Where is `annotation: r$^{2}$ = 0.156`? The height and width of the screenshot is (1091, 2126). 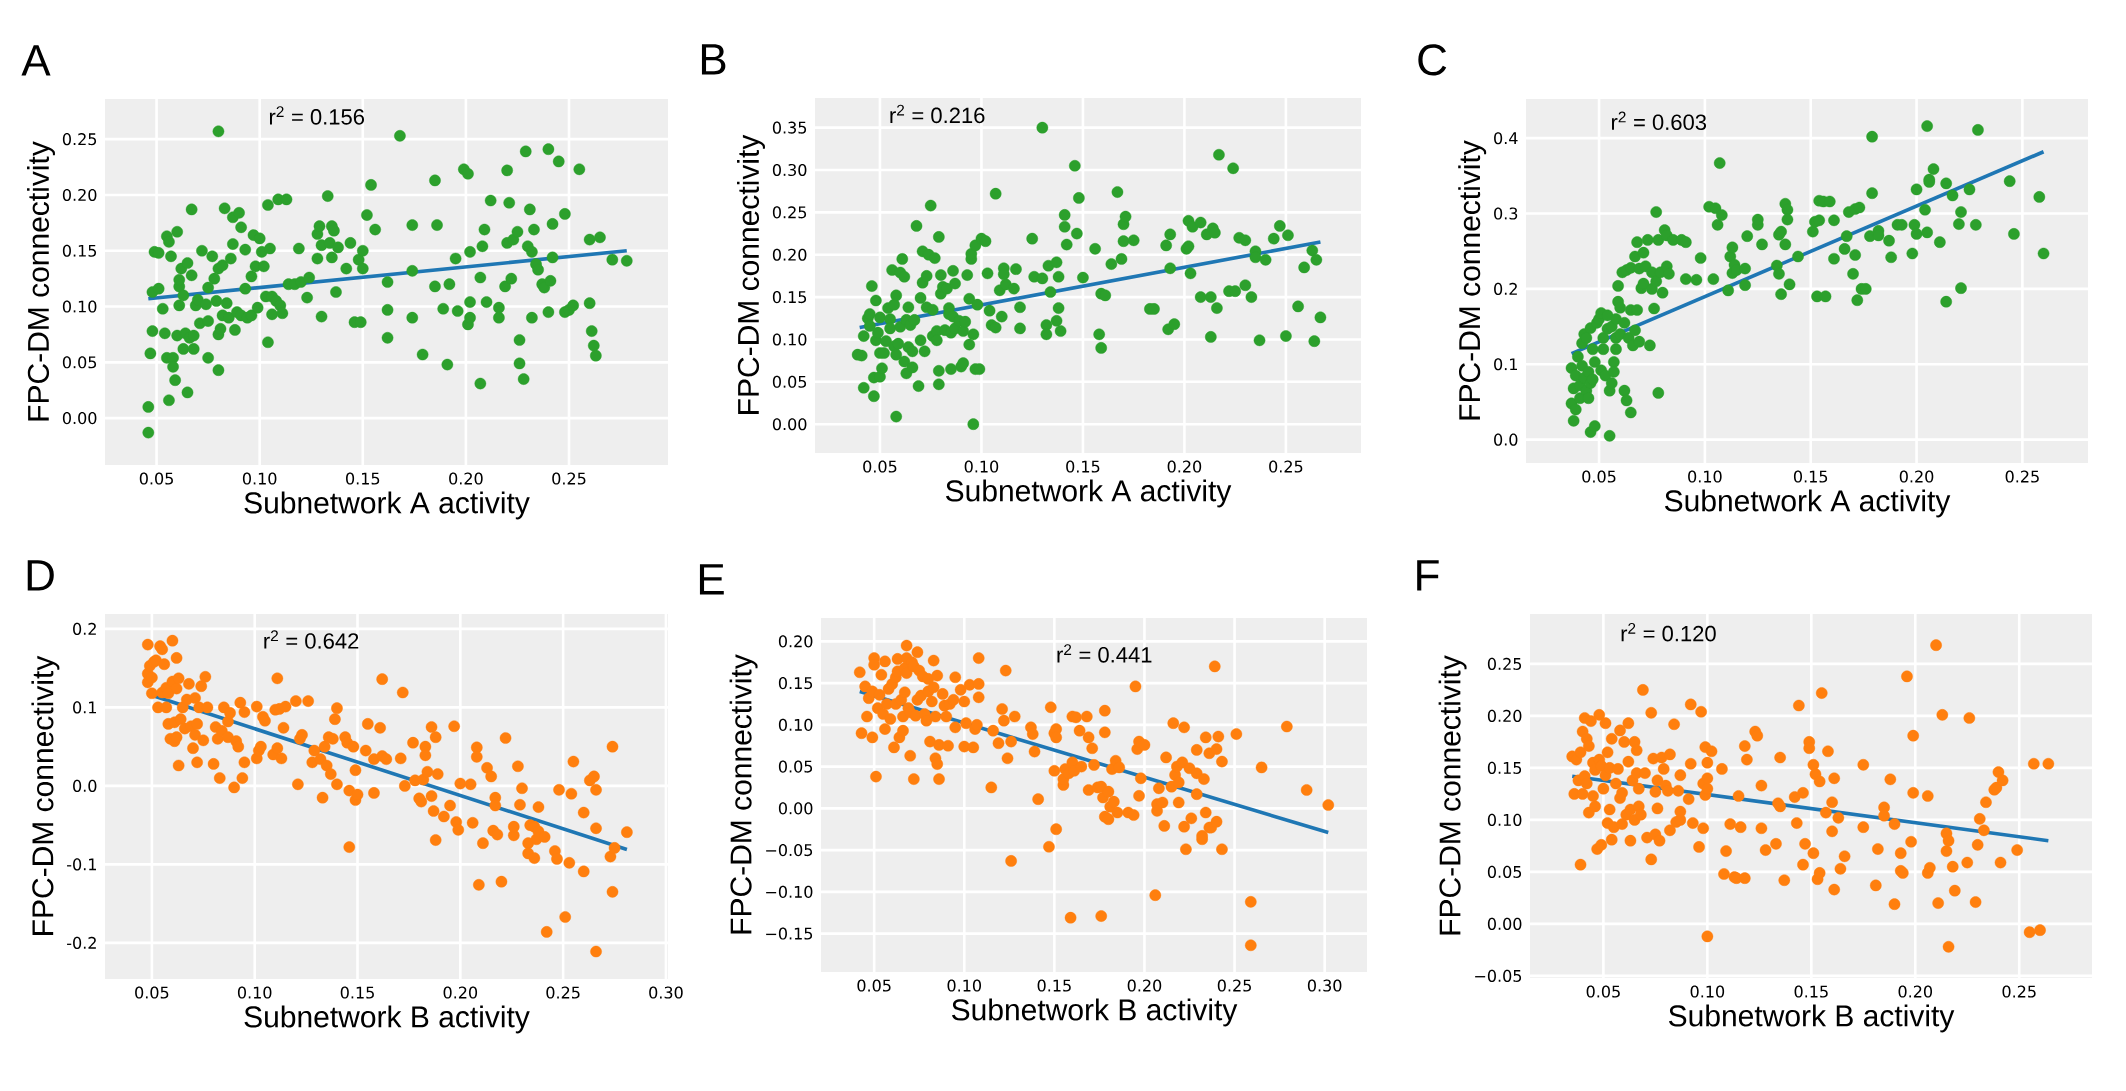
annotation: r$^{2}$ = 0.156 is located at coordinates (317, 115).